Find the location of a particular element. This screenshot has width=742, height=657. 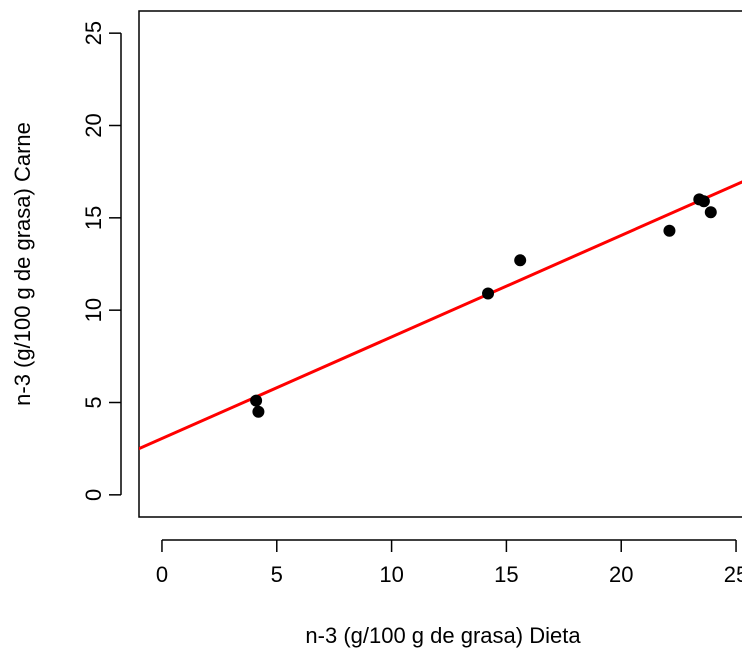

y-tick-label: 20 is located at coordinates (93, 125).